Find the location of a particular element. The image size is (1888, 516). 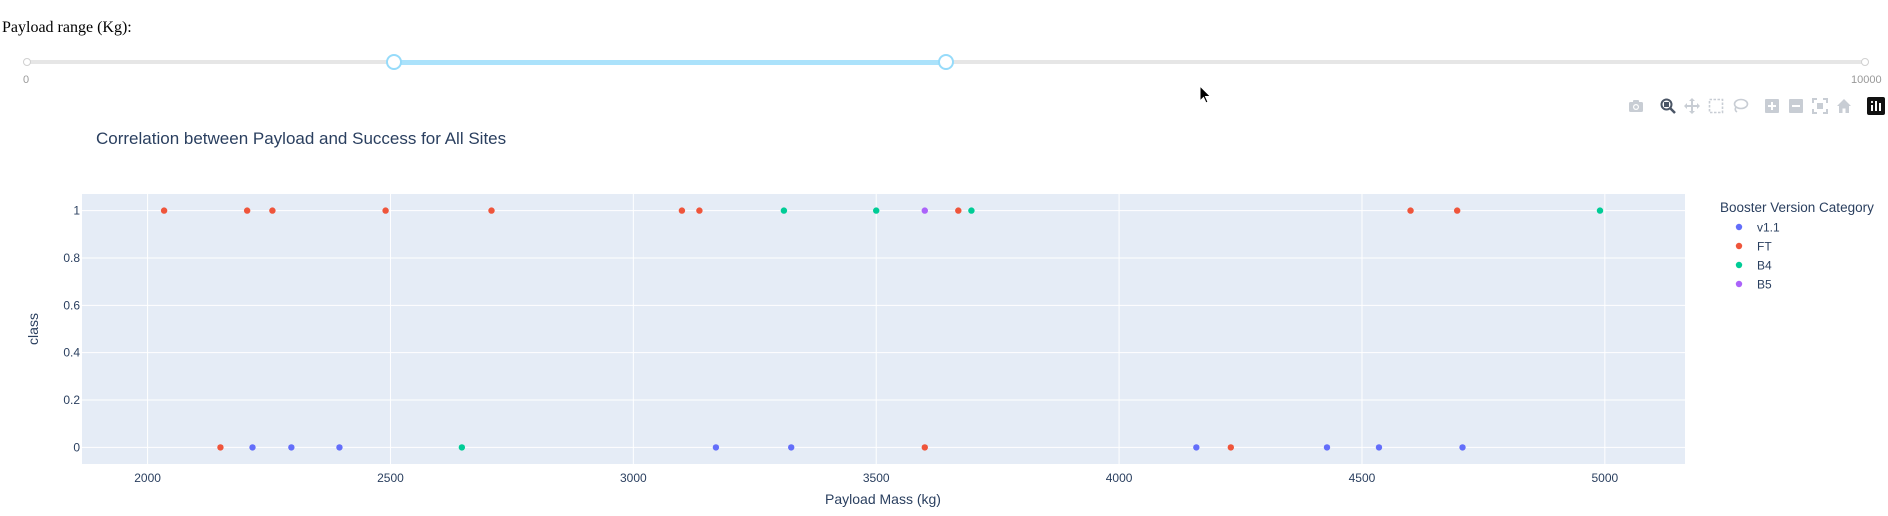

x-axis-label: Payload Mass (kg) is located at coordinates (883, 499).